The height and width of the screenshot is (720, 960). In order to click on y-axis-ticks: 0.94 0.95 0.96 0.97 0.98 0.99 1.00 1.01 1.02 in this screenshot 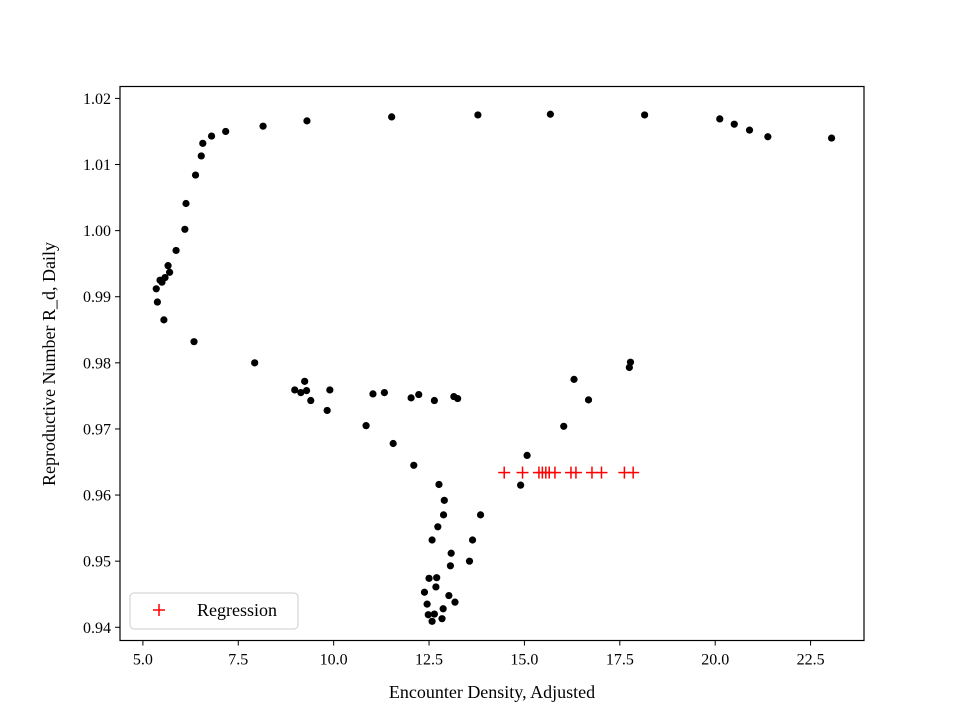, I will do `click(101, 364)`.